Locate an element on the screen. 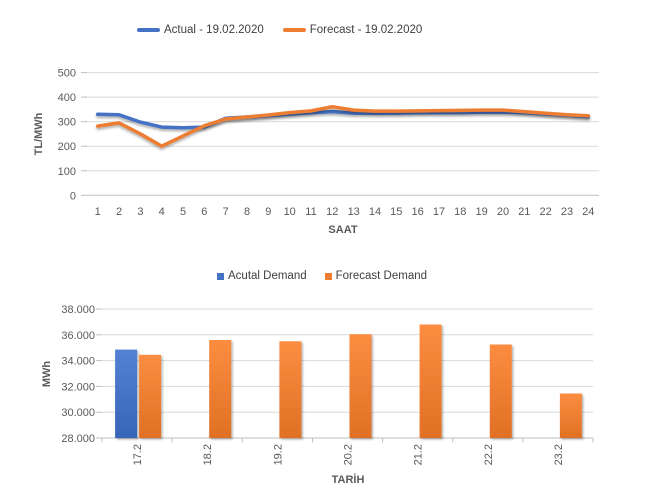  bar-chart-legend: Acutal Demand Forecast Demand is located at coordinates (322, 276).